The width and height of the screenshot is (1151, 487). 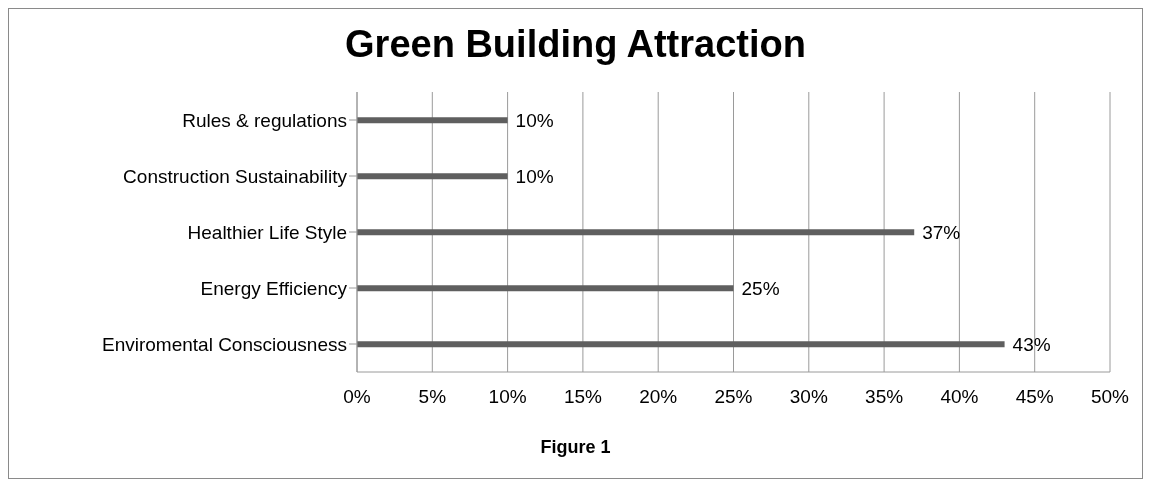 What do you see at coordinates (264, 120) in the screenshot?
I see `y-tick-label: Rules & regulations` at bounding box center [264, 120].